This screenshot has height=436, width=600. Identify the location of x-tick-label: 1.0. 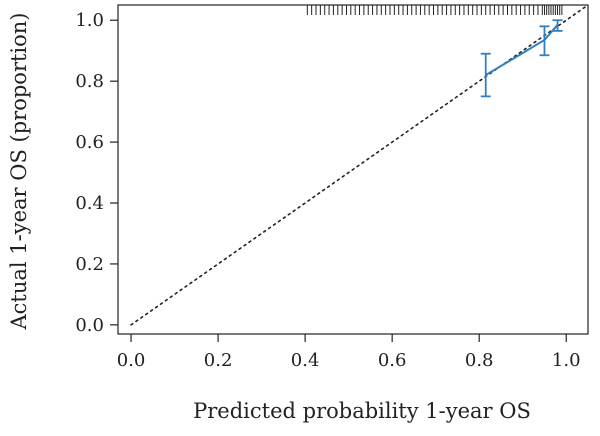
(566, 360).